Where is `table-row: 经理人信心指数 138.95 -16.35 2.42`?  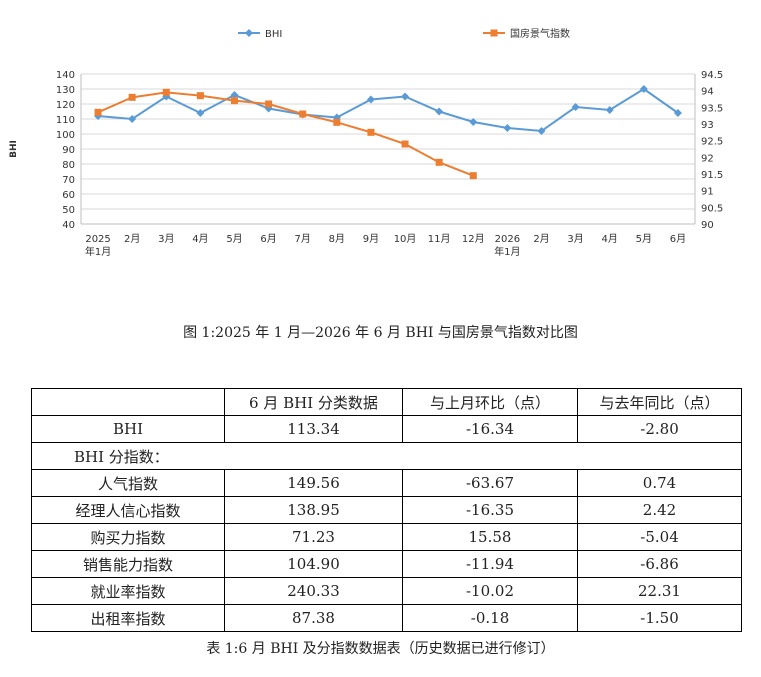
table-row: 经理人信心指数 138.95 -16.35 2.42 is located at coordinates (386, 510).